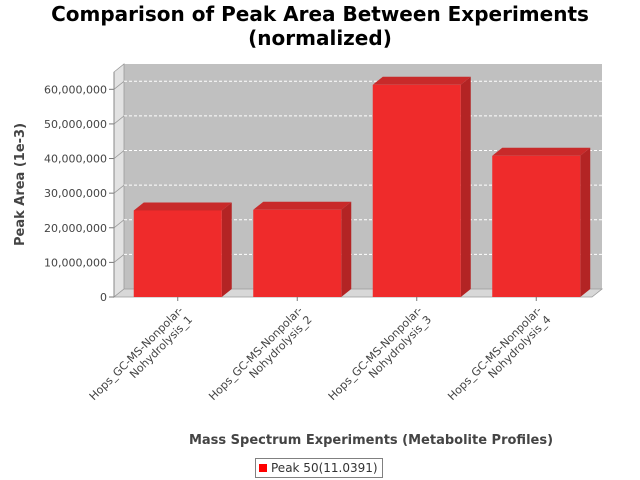 The height and width of the screenshot is (480, 640). I want to click on chart-title-line2: (normalized), so click(320, 38).